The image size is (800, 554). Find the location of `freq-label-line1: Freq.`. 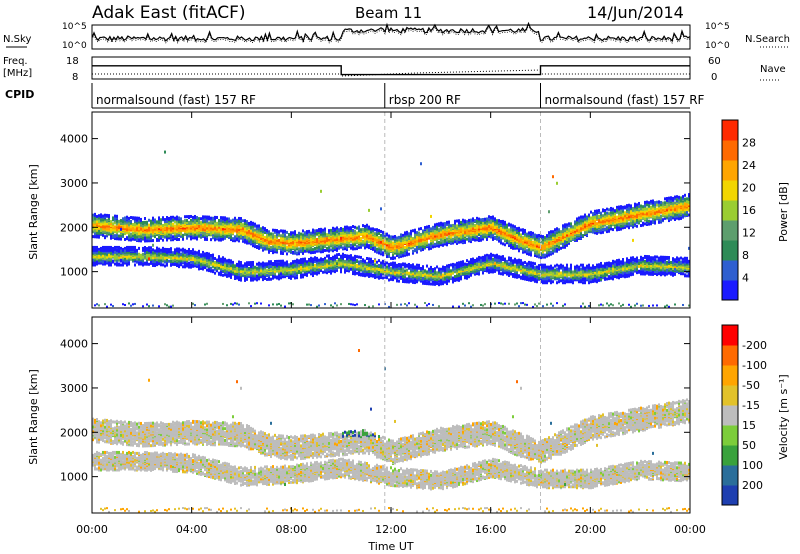

freq-label-line1: Freq. is located at coordinates (15, 61).